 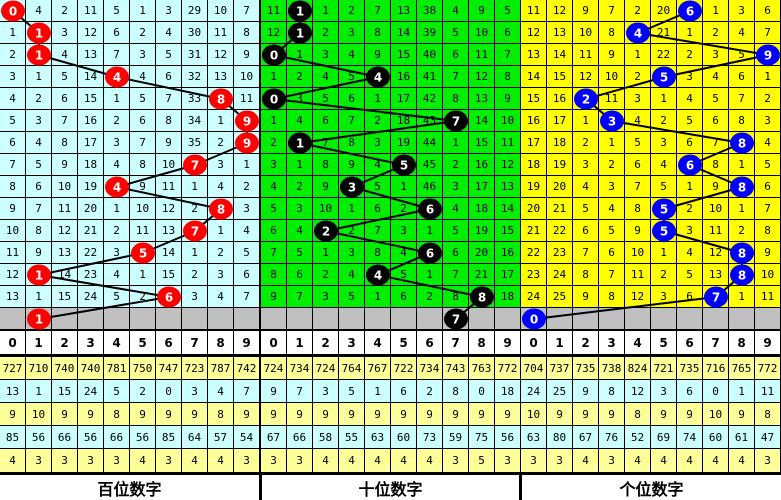 What do you see at coordinates (65, 253) in the screenshot?
I see `miss-count-cell: 13` at bounding box center [65, 253].